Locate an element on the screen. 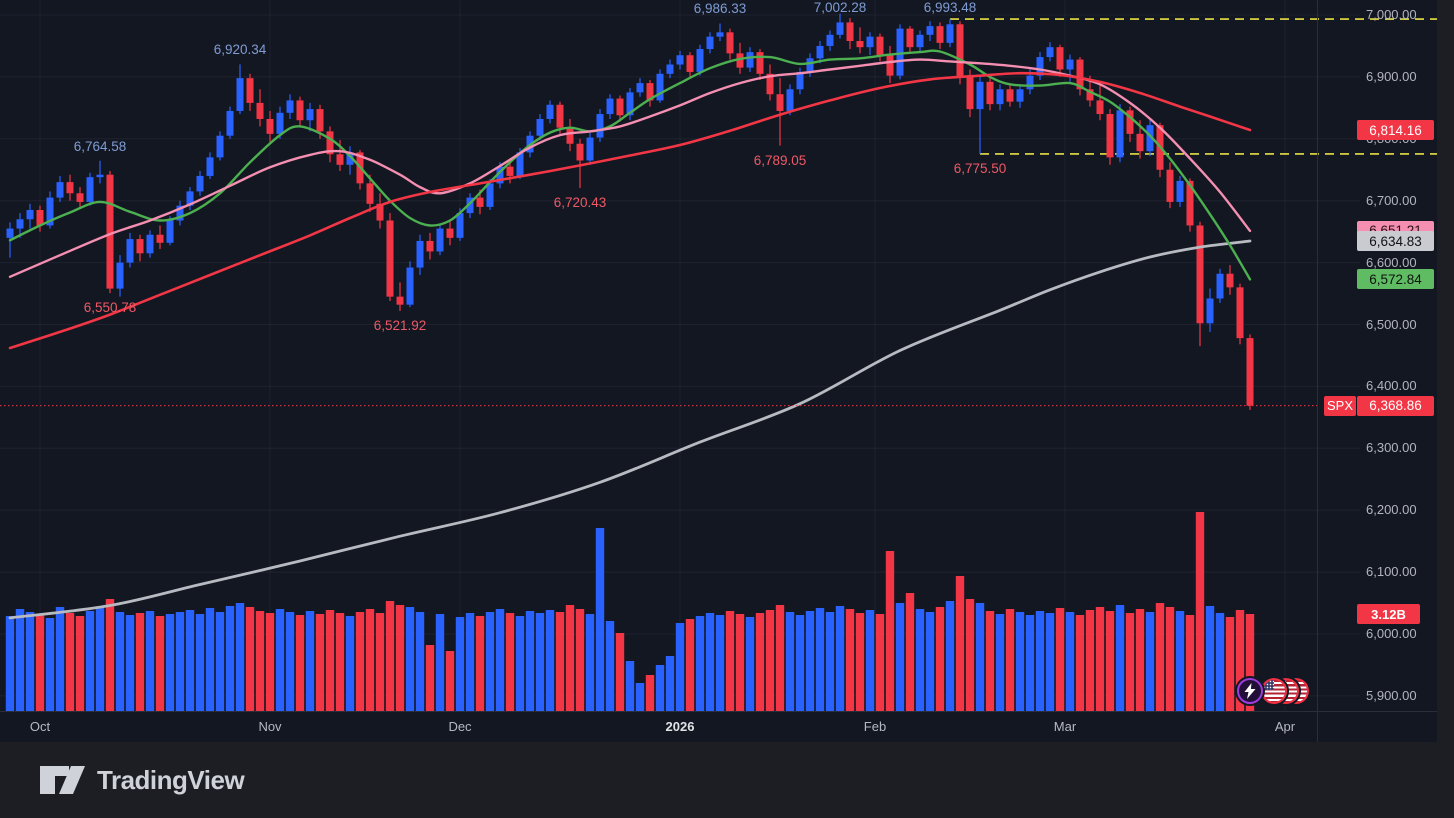 This screenshot has height=818, width=1454. price-axis-separator is located at coordinates (1317, 371).